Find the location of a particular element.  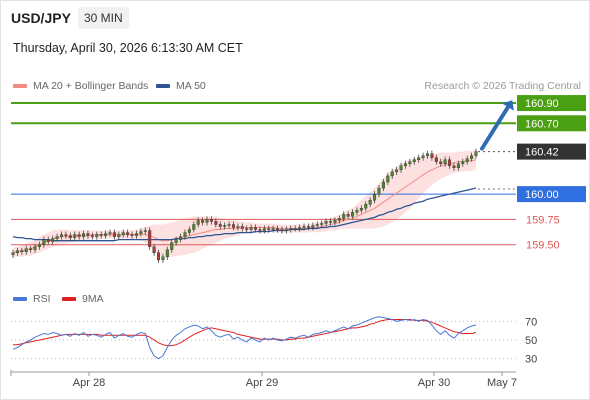

level-label-160.42: 160.42 is located at coordinates (542, 153).